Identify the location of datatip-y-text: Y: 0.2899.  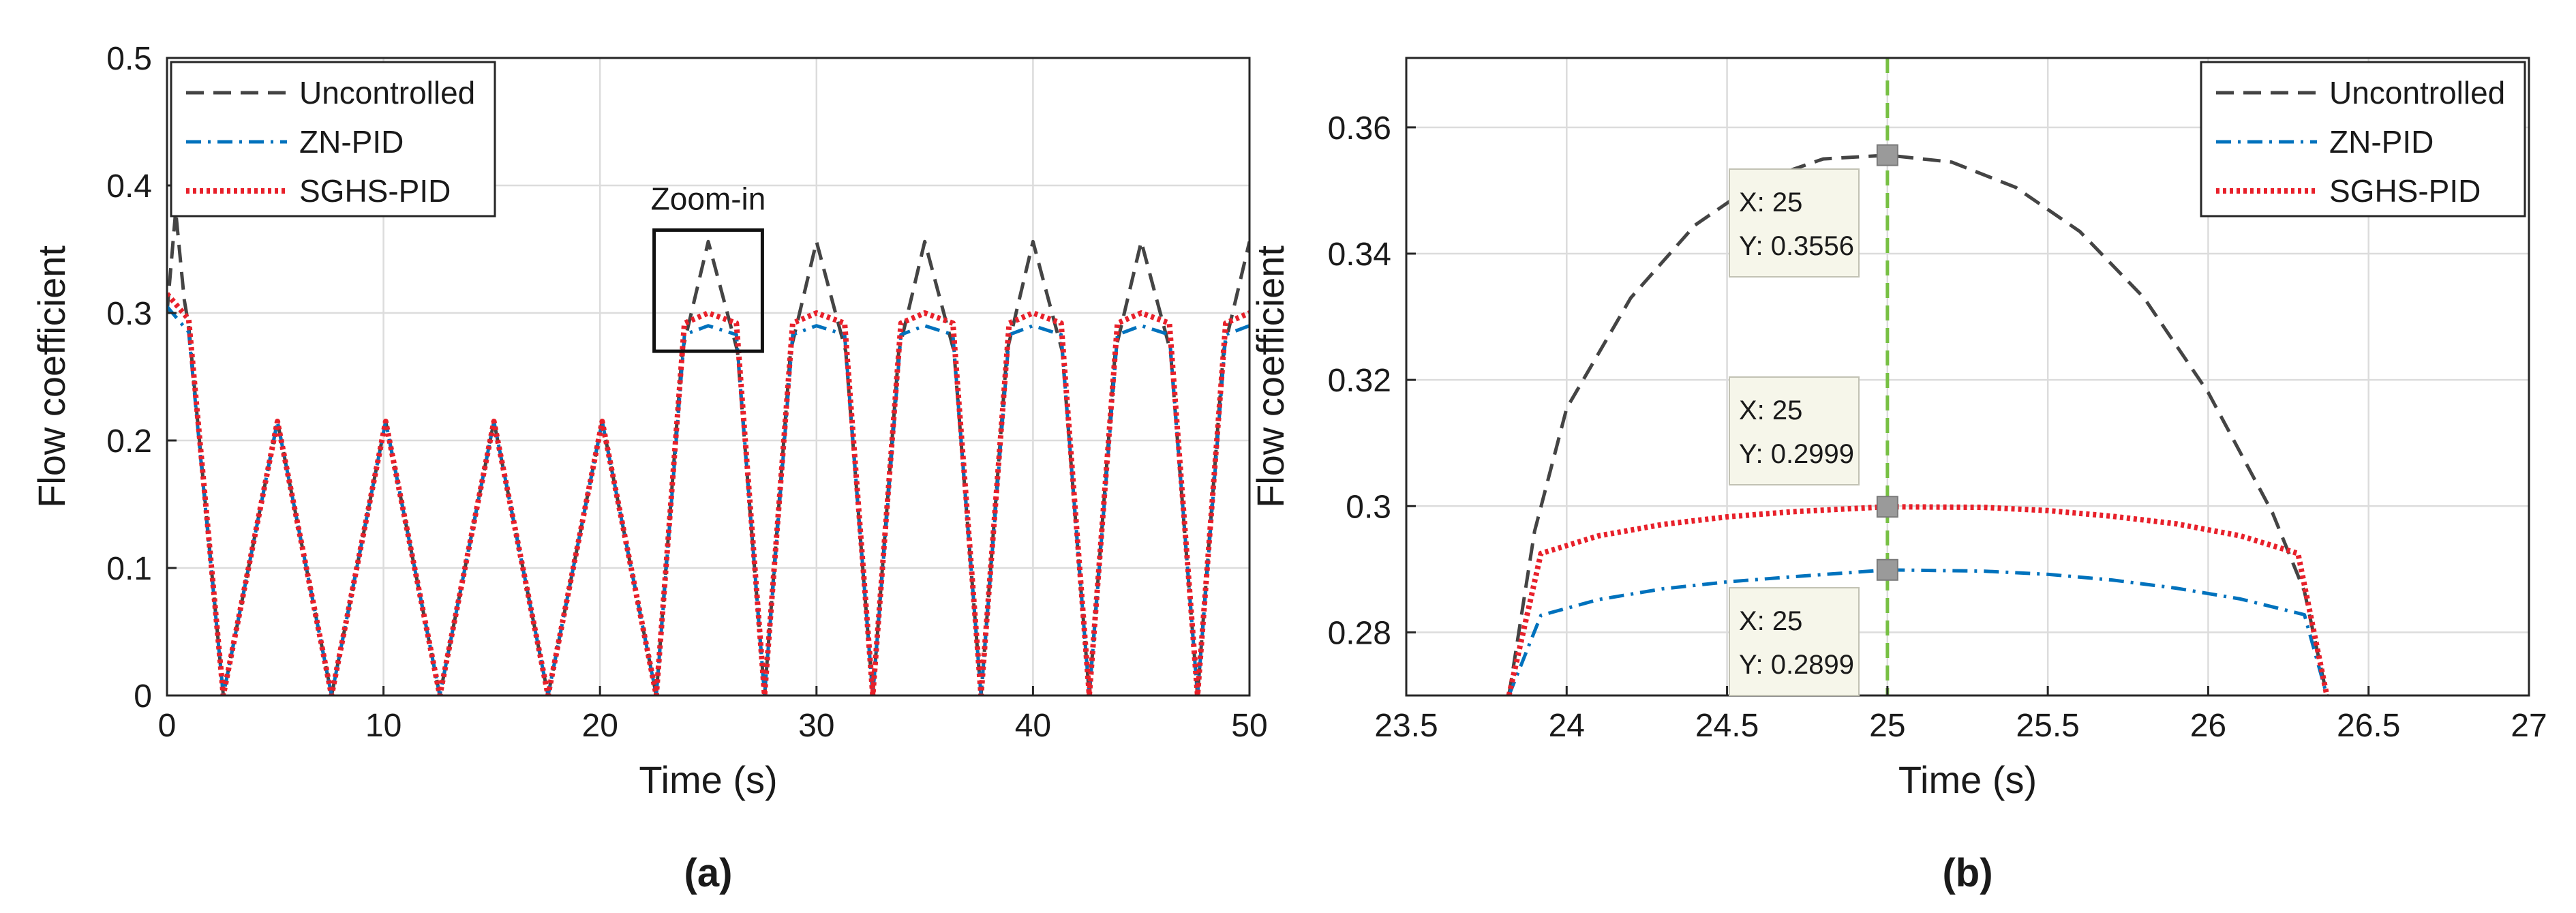
(1796, 665).